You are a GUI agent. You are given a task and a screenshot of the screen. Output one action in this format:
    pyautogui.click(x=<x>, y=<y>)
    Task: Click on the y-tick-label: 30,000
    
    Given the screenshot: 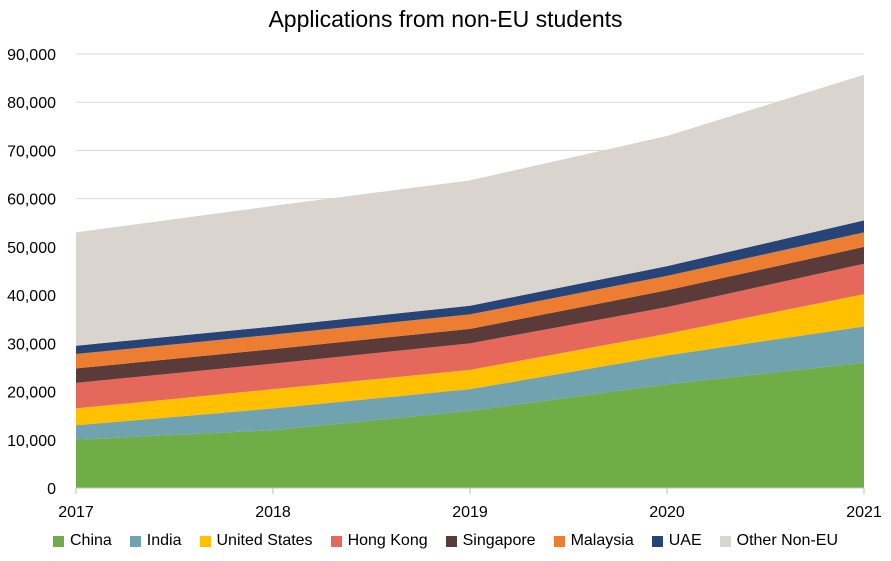 What is the action you would take?
    pyautogui.click(x=31, y=344)
    